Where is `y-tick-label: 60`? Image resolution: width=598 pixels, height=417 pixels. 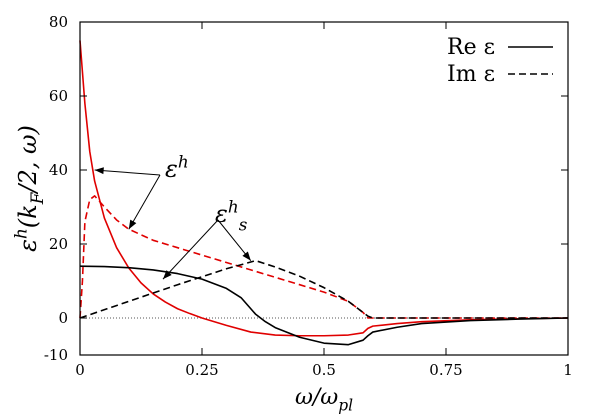 y-tick-label: 60 is located at coordinates (58, 96).